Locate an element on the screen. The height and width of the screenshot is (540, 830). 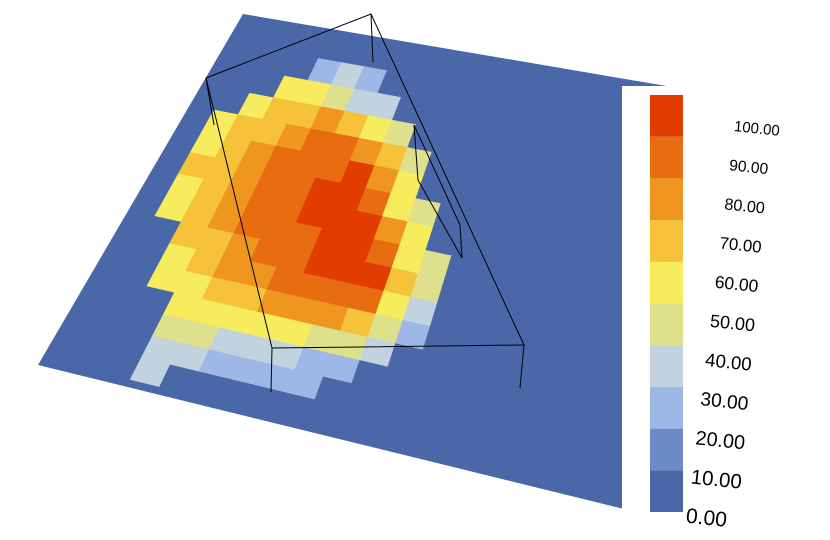
colorbar-label: 0.00 is located at coordinates (706, 518).